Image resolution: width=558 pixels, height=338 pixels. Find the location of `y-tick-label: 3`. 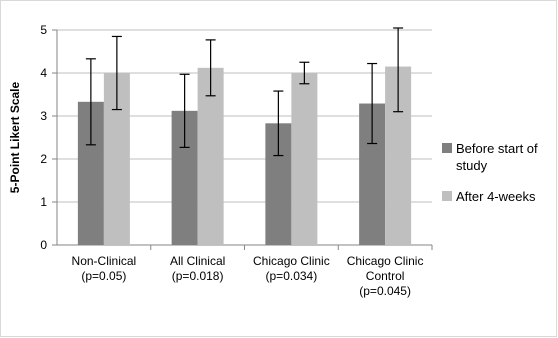

y-tick-label: 3 is located at coordinates (43, 116).